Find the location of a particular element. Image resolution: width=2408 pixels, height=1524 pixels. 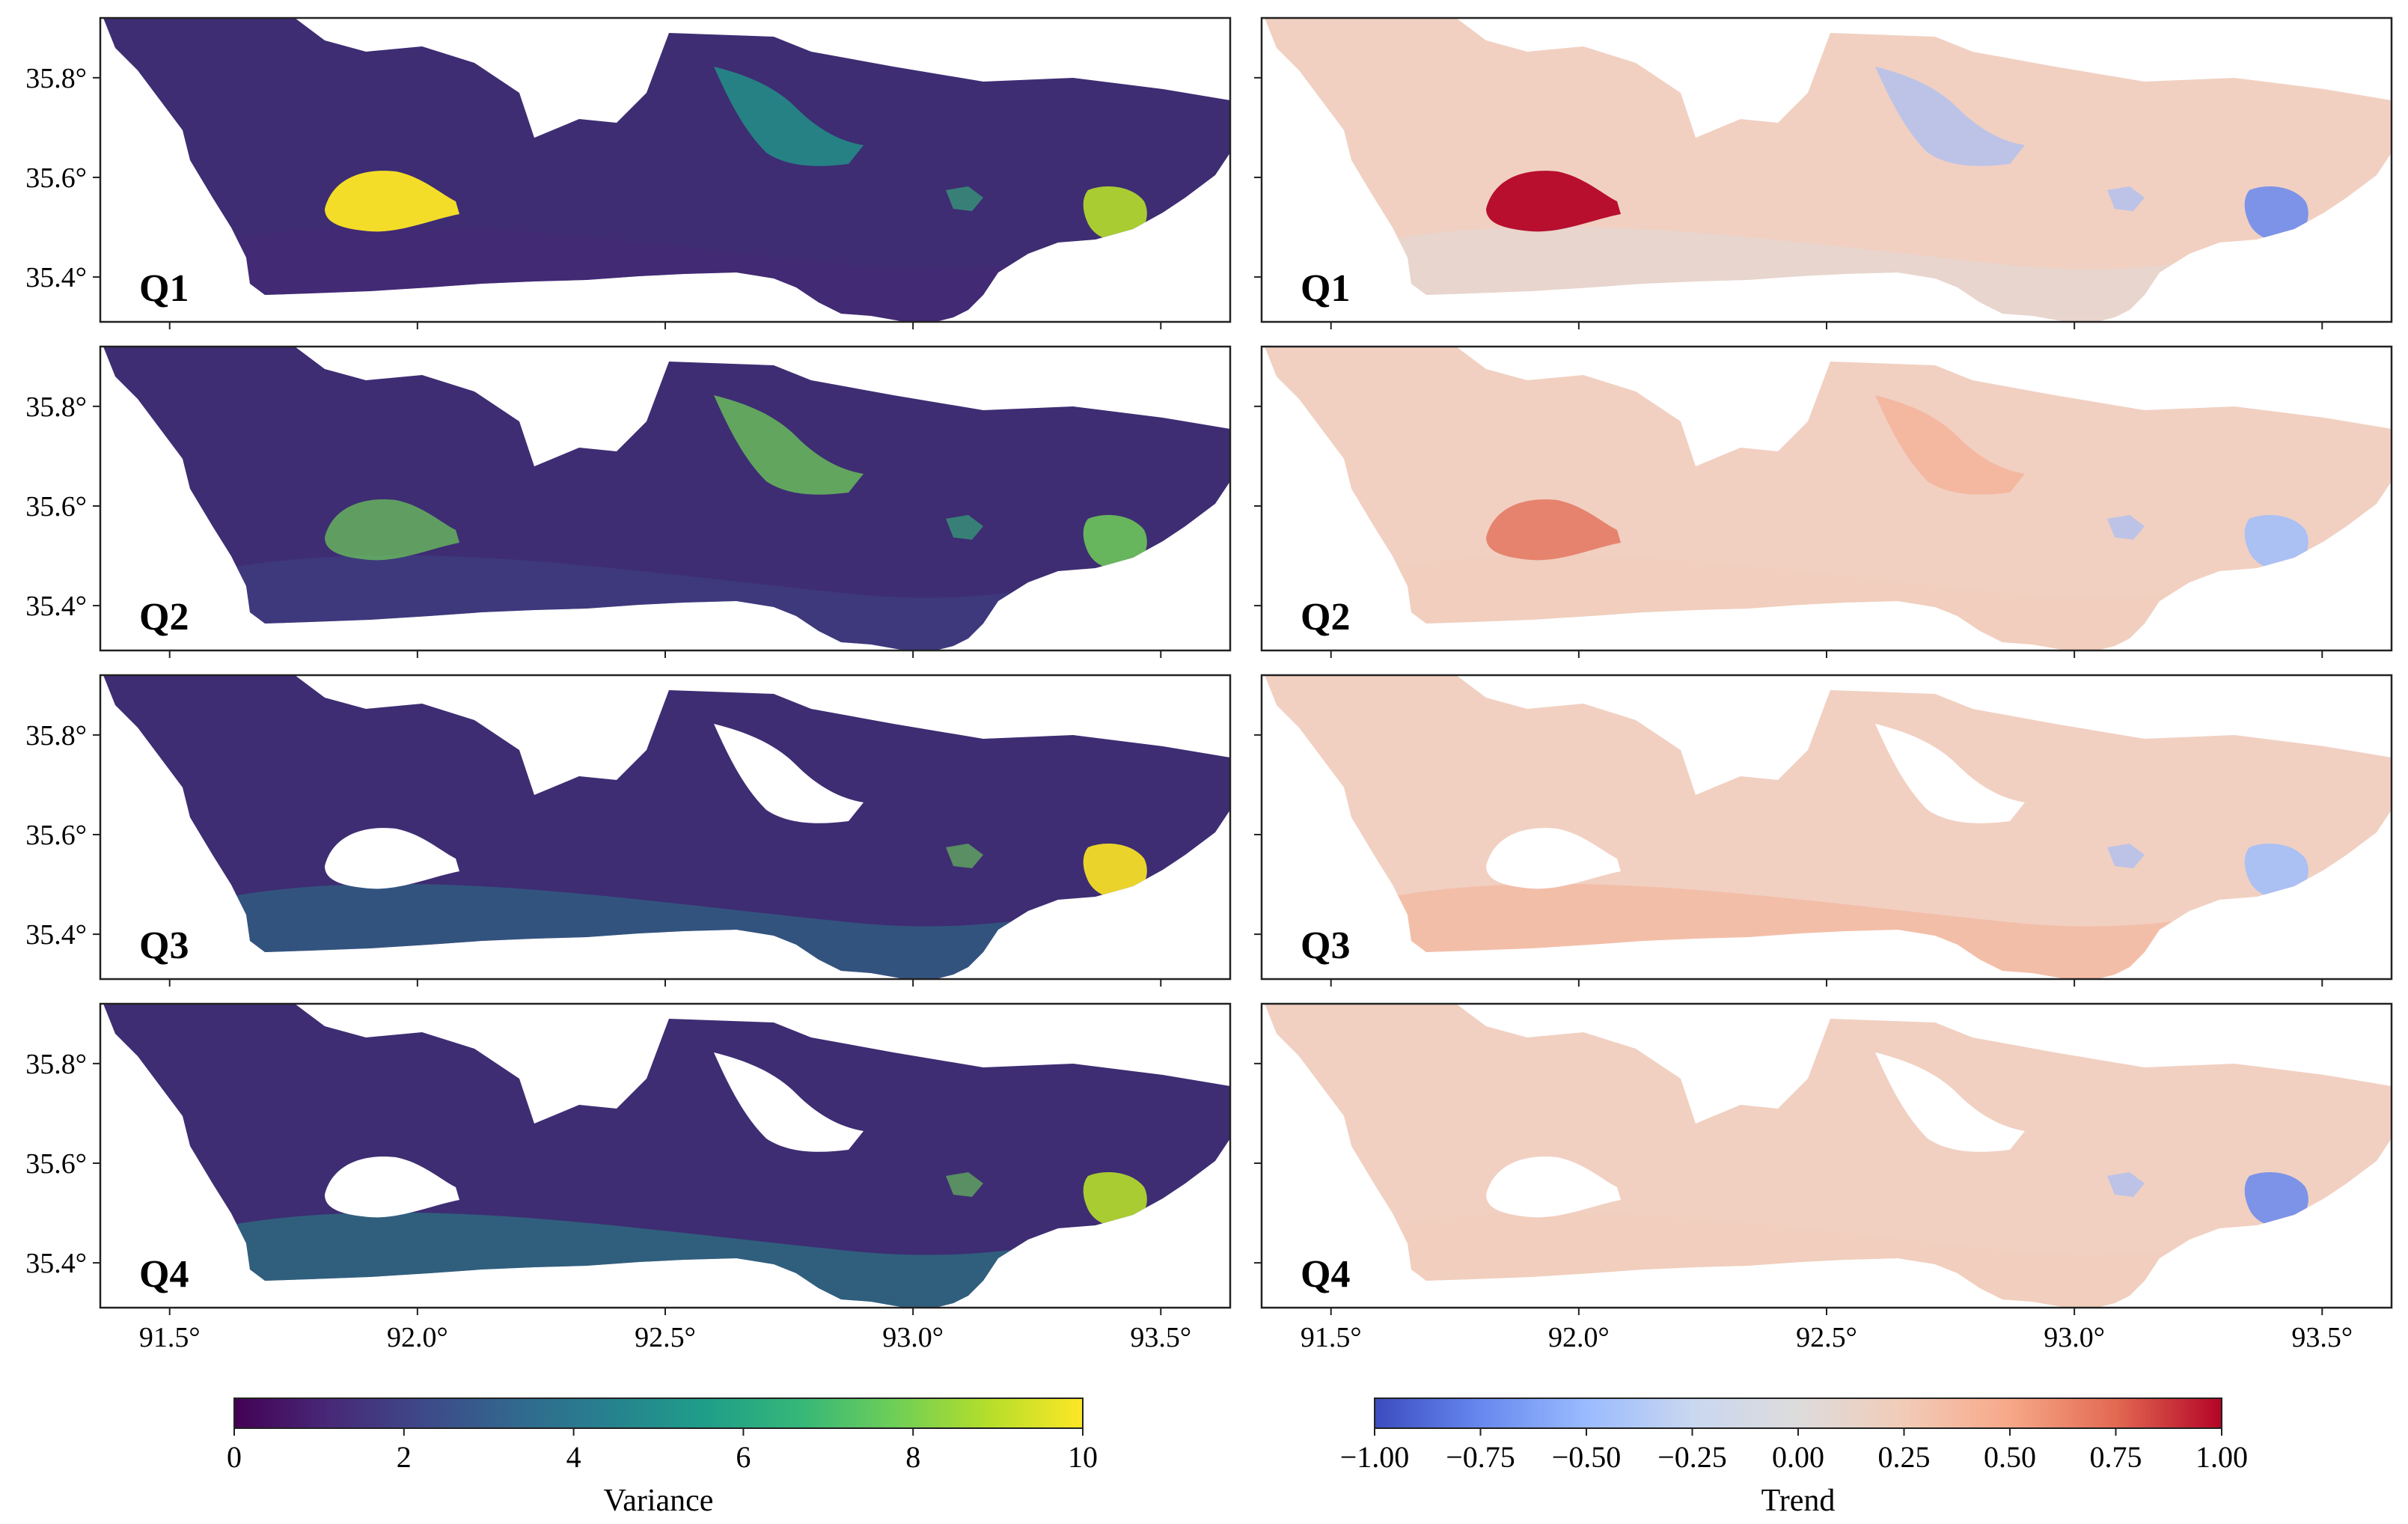

colorbar-tick-label: 0.00 is located at coordinates (1798, 1457).